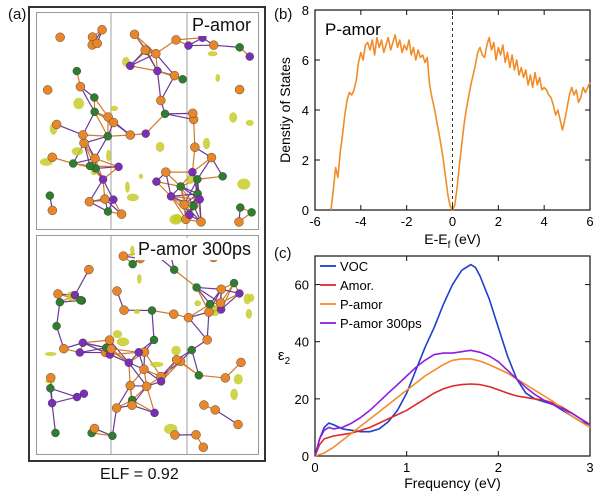  What do you see at coordinates (353, 29) in the screenshot?
I see `dos-annotation: P-amor` at bounding box center [353, 29].